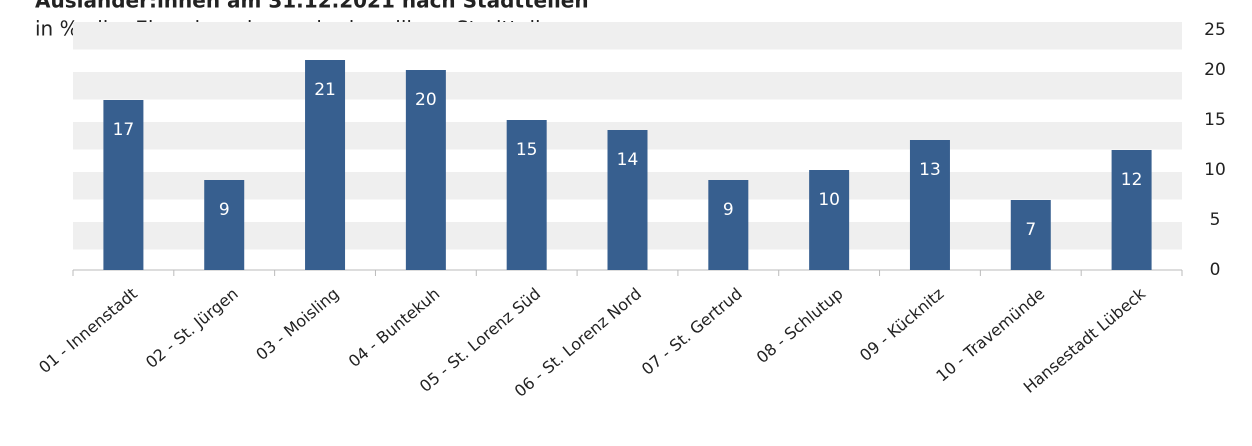 The width and height of the screenshot is (1252, 446). Describe the element at coordinates (1215, 220) in the screenshot. I see `y-tick-label: 5` at that location.